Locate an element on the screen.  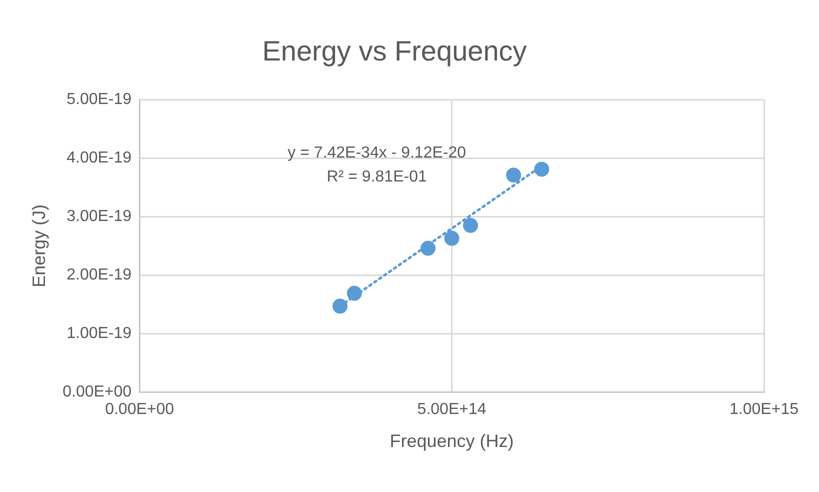
annotation: y = 7.42E-34x - 9.12E-20 is located at coordinates (377, 153).